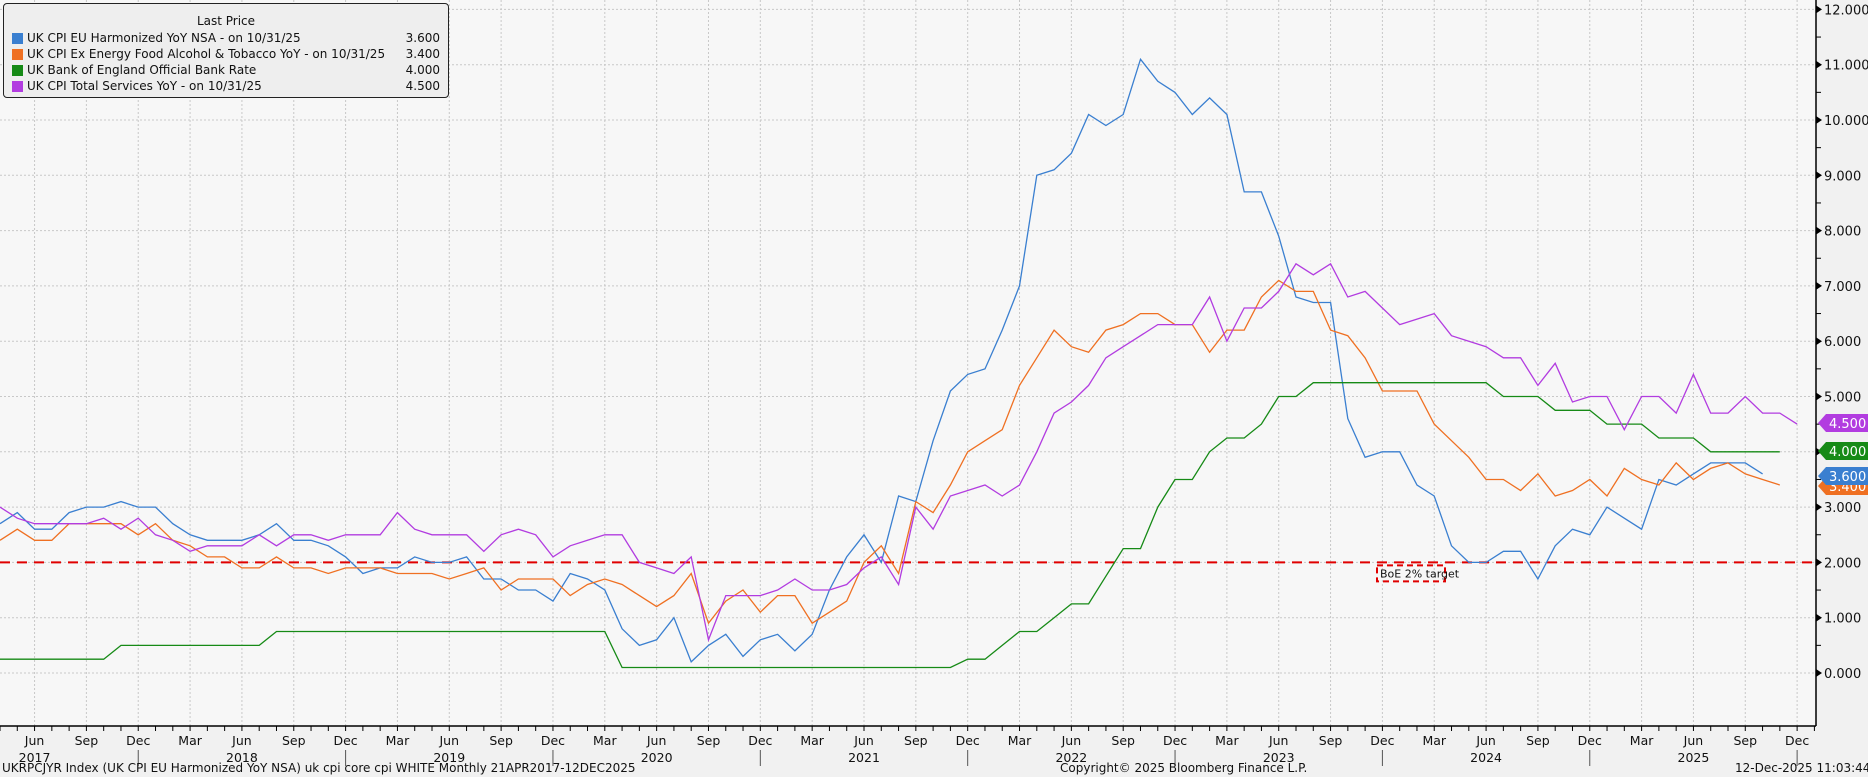  Describe the element at coordinates (908, 572) in the screenshot. I see `boe-target-line: BoE 2% target` at that location.